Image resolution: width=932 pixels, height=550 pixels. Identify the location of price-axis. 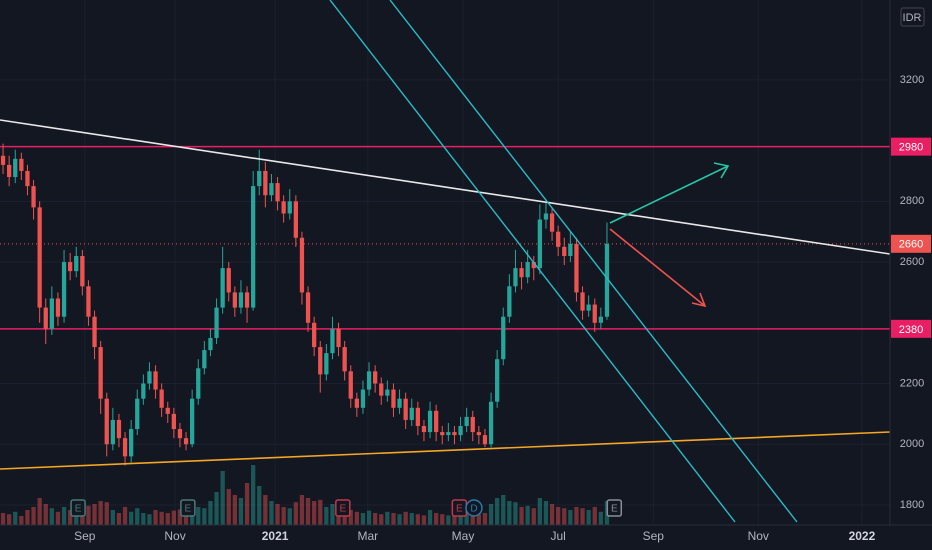
(911, 275).